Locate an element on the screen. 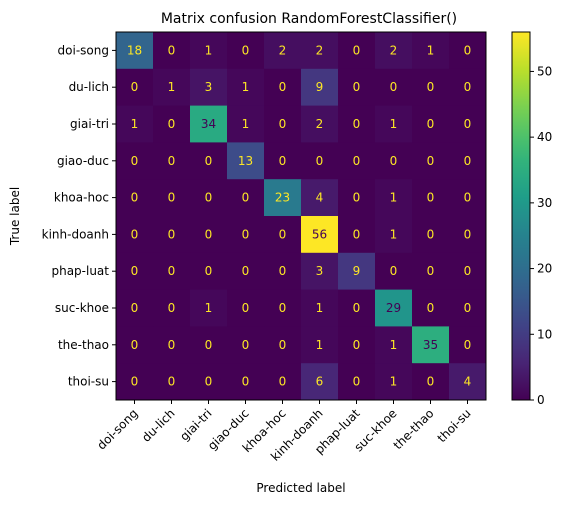  x-tick-label: thoi-su is located at coordinates (454, 425).